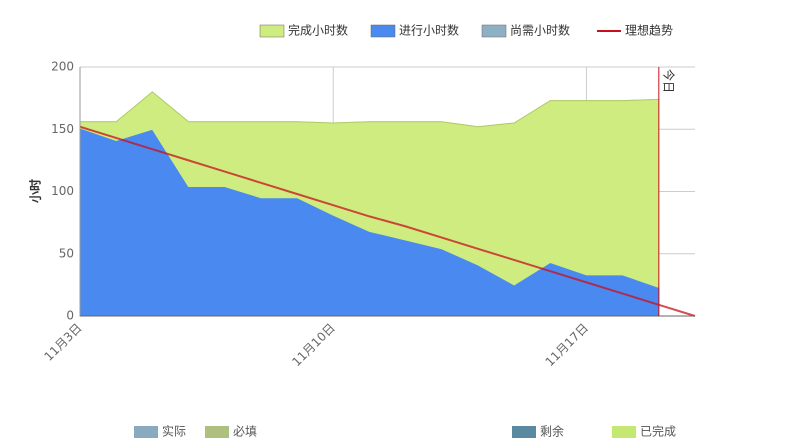  Describe the element at coordinates (70, 316) in the screenshot. I see `y-tick-label: 0` at that location.